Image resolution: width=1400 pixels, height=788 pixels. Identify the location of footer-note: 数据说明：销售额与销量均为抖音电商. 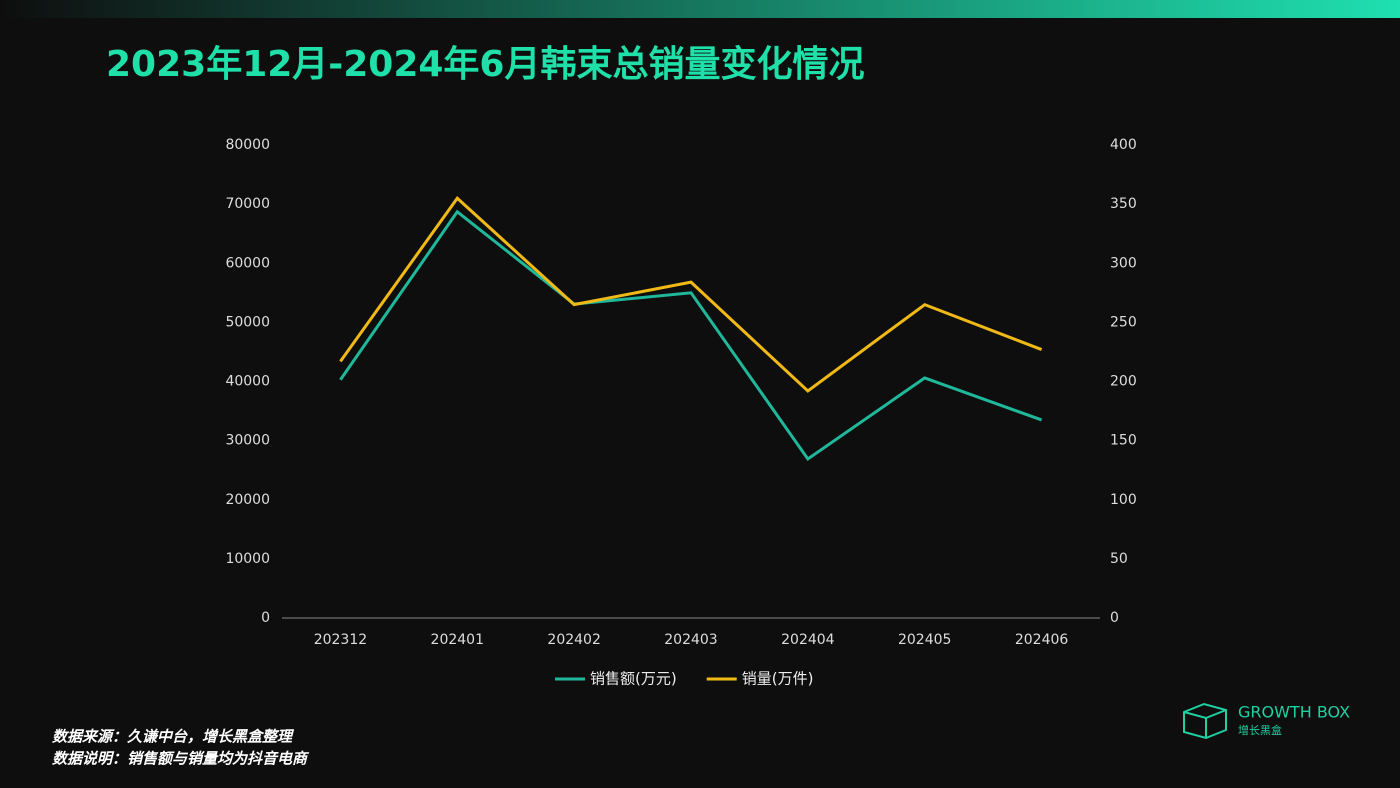
(181, 759).